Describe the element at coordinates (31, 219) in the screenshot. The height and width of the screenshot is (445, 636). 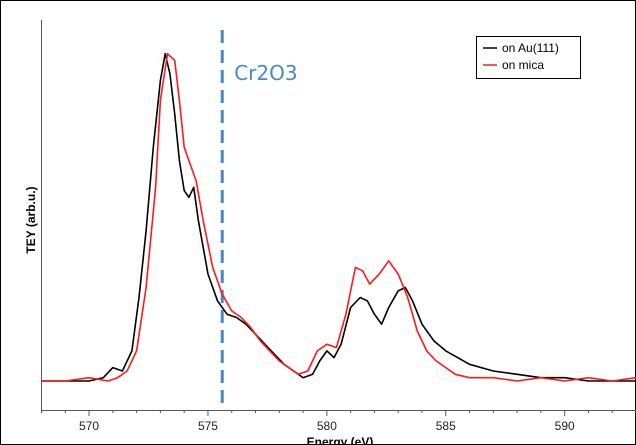
I see `y-axis-title: TEY (arb.u.)` at that location.